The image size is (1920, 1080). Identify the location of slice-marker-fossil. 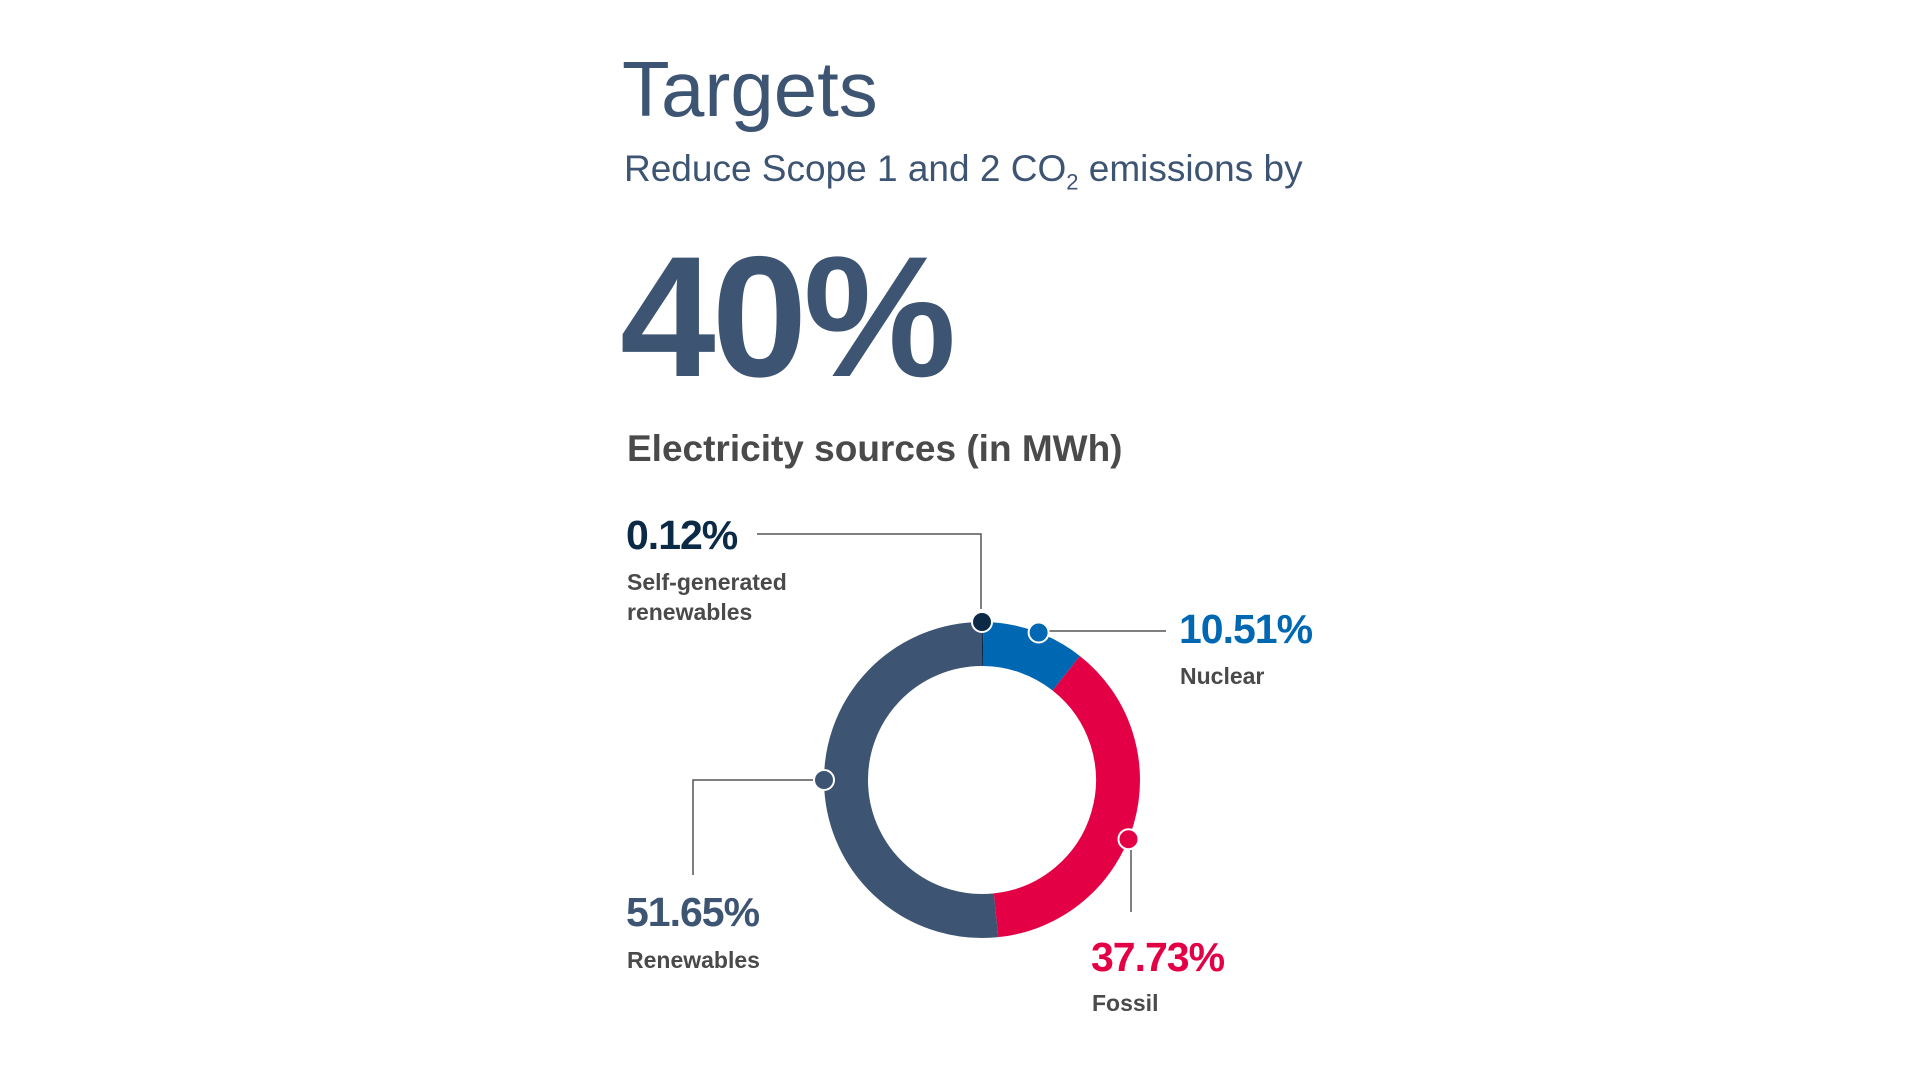
(1128, 839).